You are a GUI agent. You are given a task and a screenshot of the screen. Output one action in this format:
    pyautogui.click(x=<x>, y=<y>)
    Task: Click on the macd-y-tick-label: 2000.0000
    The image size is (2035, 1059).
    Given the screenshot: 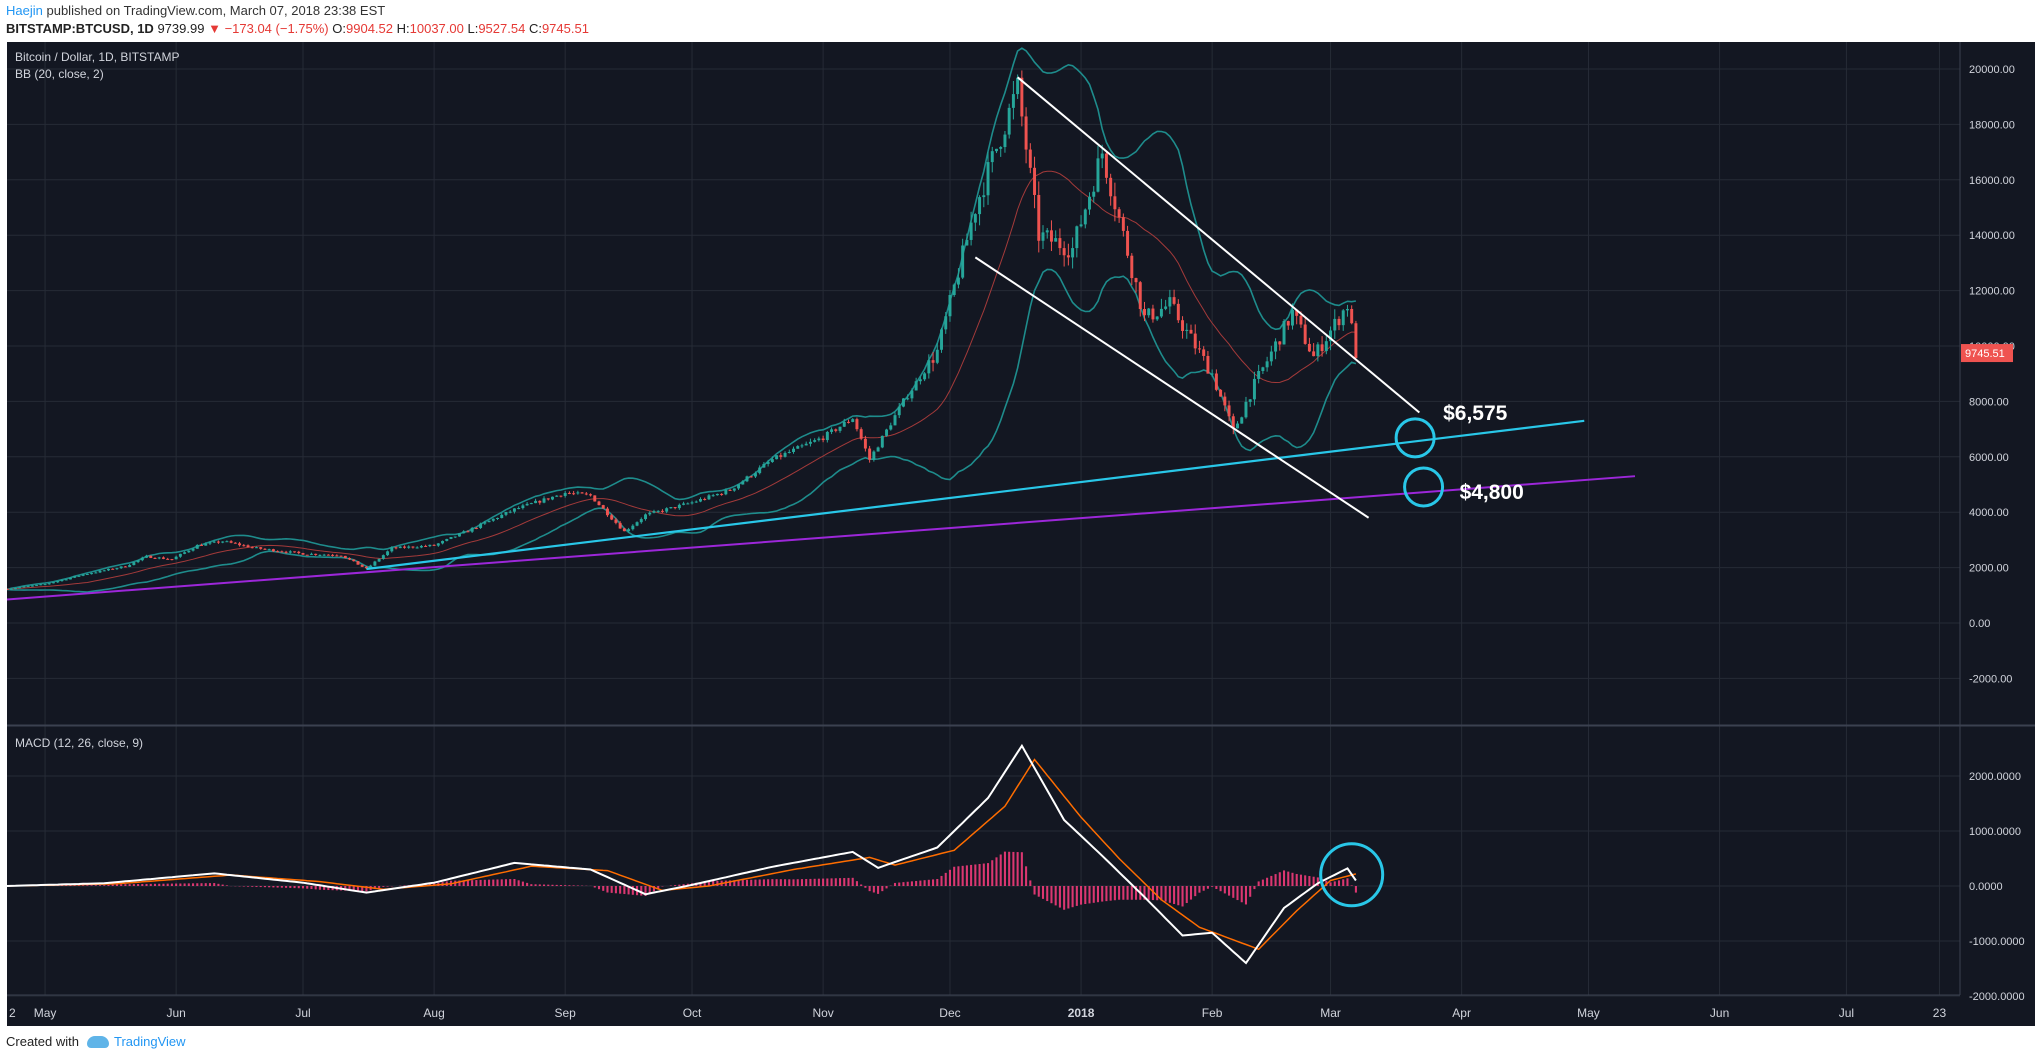 What is the action you would take?
    pyautogui.click(x=1995, y=777)
    